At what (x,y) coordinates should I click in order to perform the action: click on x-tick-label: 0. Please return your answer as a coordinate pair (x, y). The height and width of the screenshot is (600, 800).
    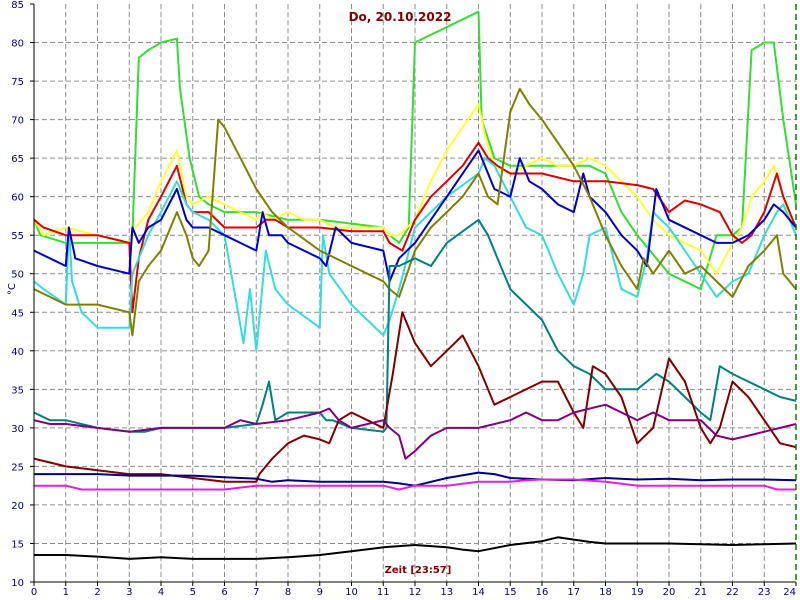
    Looking at the image, I should click on (34, 592).